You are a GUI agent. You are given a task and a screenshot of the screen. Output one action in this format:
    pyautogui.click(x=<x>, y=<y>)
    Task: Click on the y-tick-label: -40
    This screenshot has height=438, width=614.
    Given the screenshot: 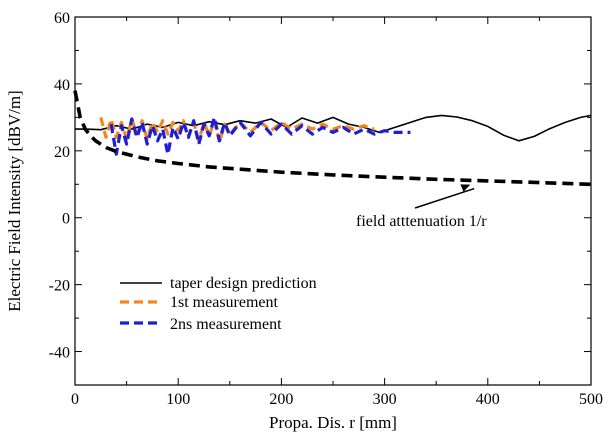 What is the action you would take?
    pyautogui.click(x=59, y=353)
    